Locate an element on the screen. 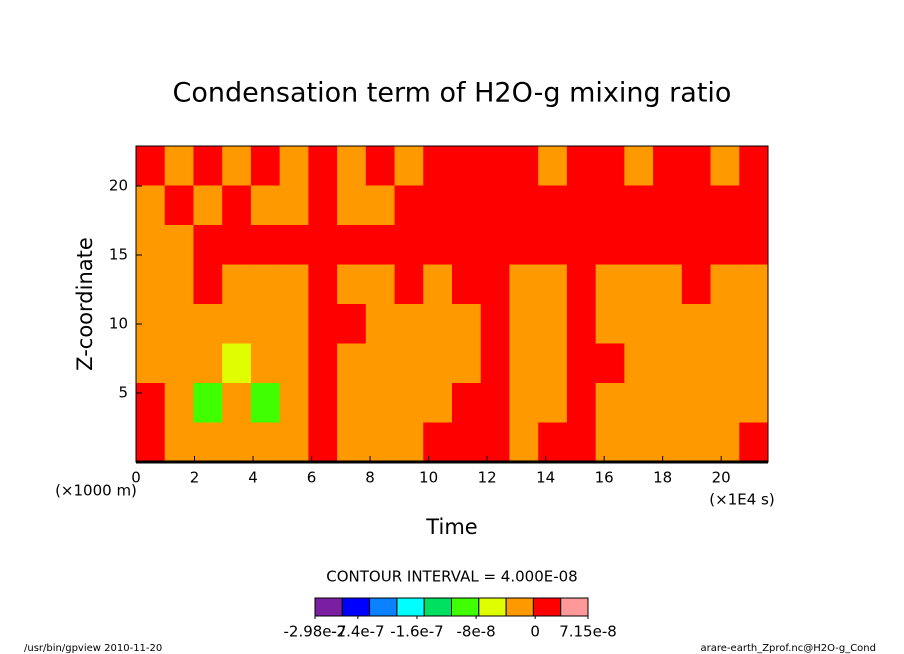 This screenshot has width=904, height=654. x-axis-title: Time is located at coordinates (451, 527).